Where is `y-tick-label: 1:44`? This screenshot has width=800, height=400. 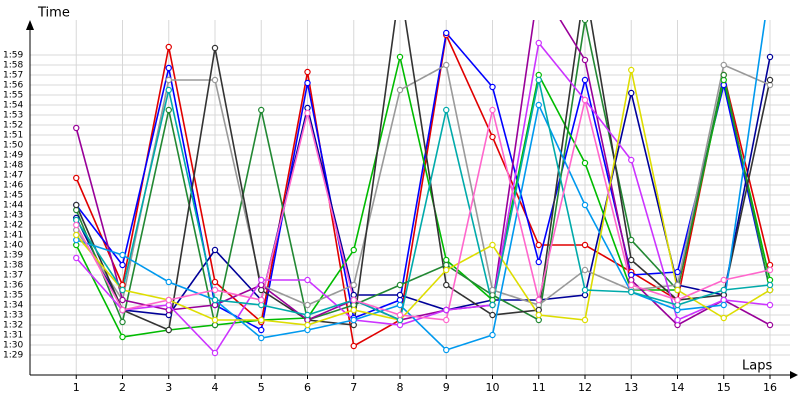 y-tick-label: 1:44 is located at coordinates (13, 206).